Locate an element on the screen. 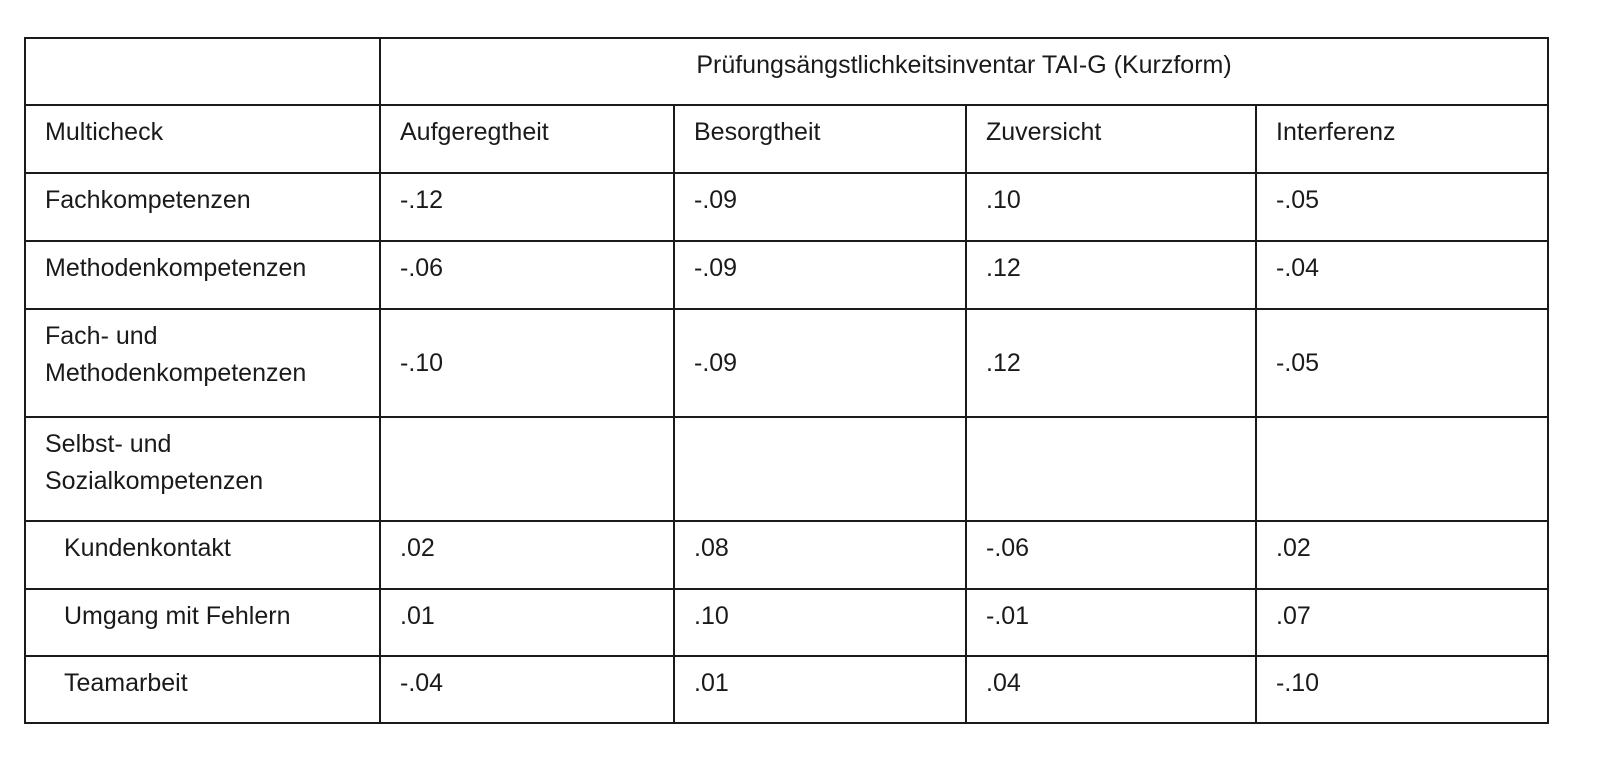  value-cell: .07 is located at coordinates (1402, 622).